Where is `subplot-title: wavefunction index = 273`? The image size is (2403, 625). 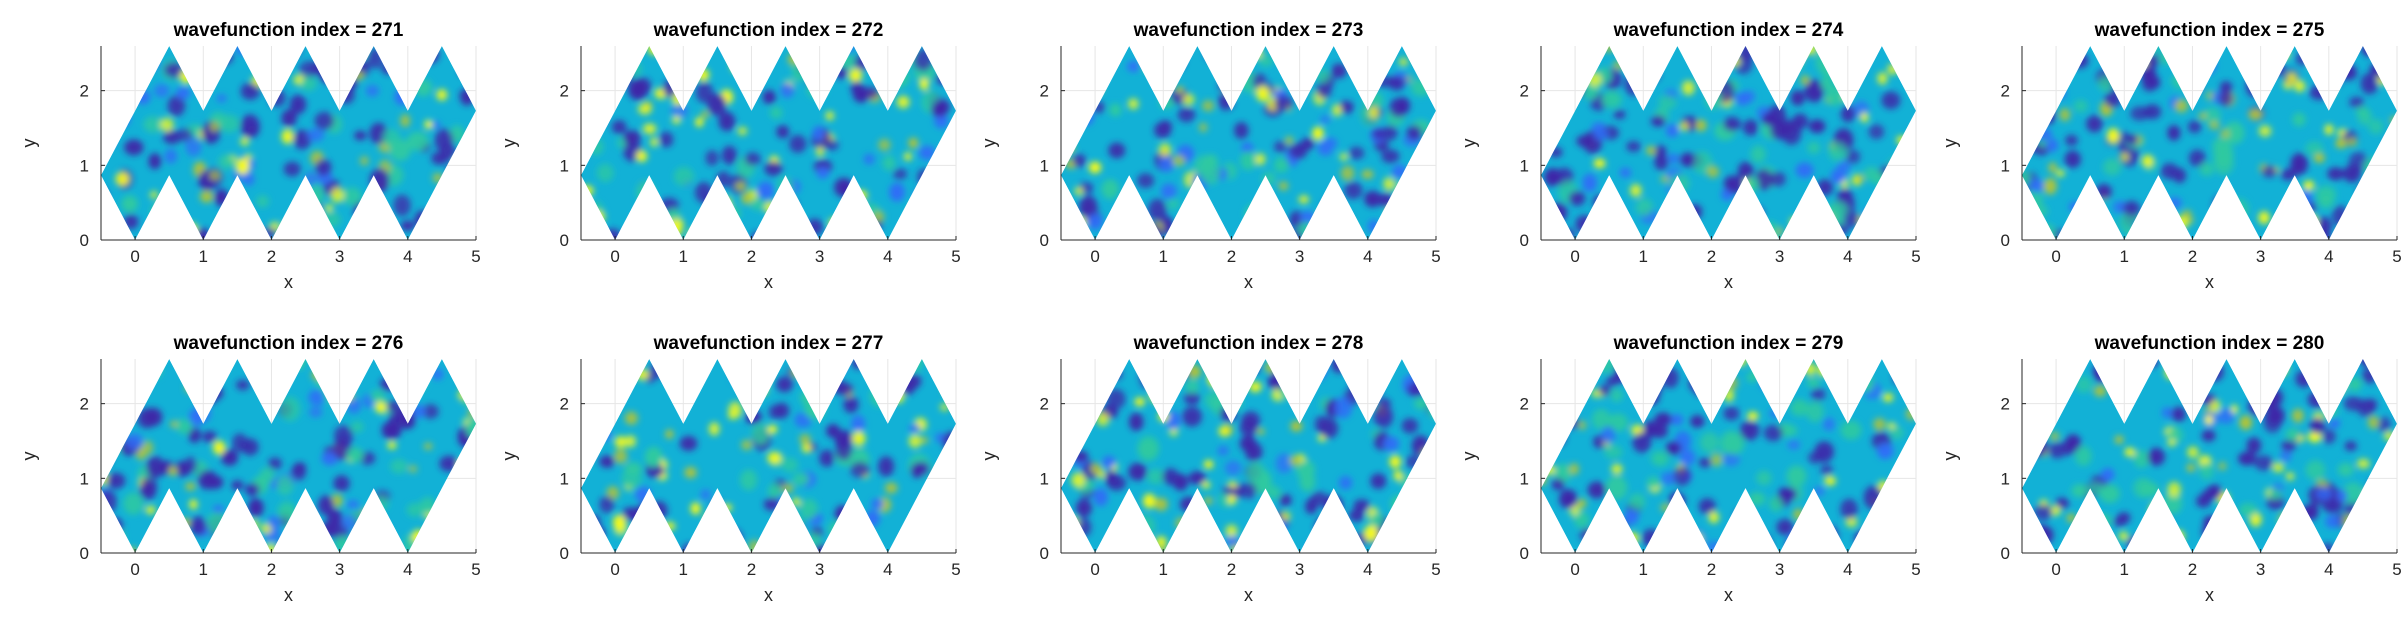
subplot-title: wavefunction index = 273 is located at coordinates (1248, 30).